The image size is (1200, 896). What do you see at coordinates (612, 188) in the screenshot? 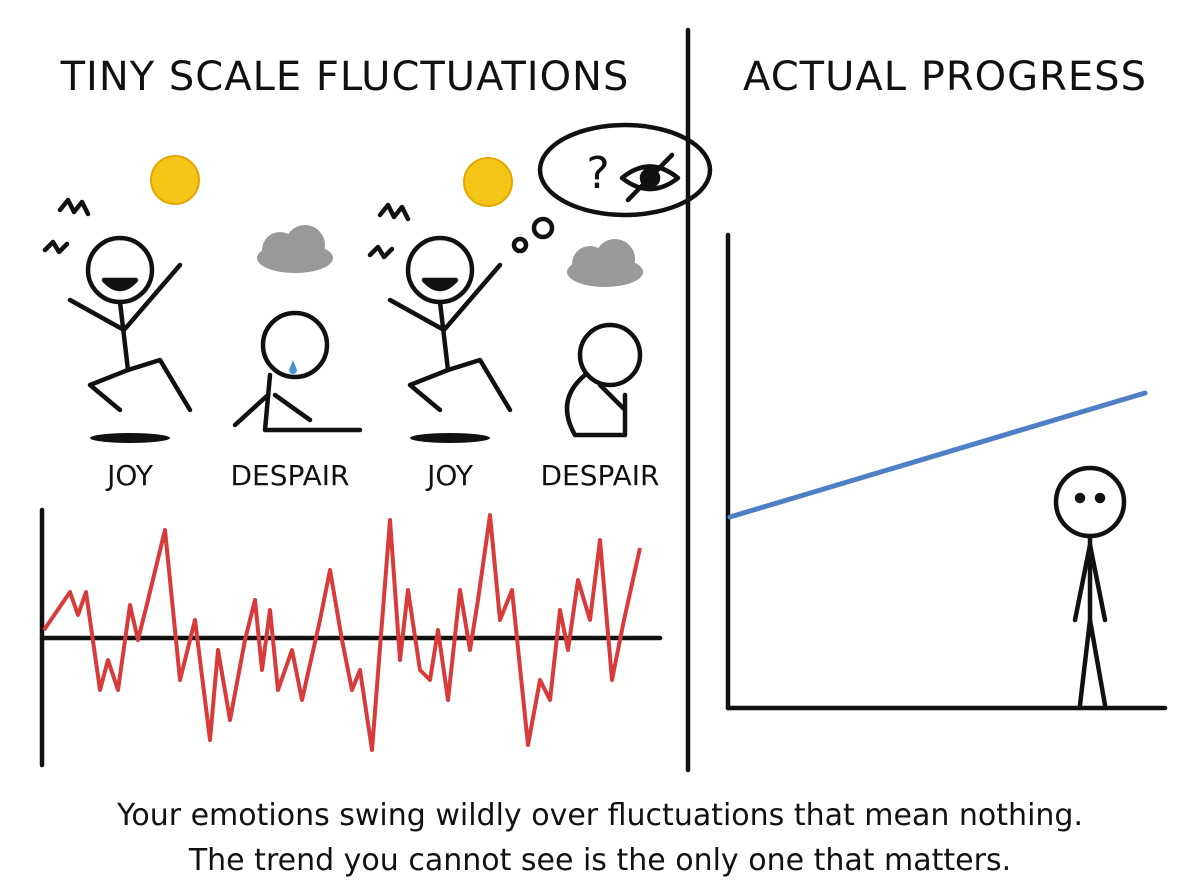
I see `thought-bubble: ?` at bounding box center [612, 188].